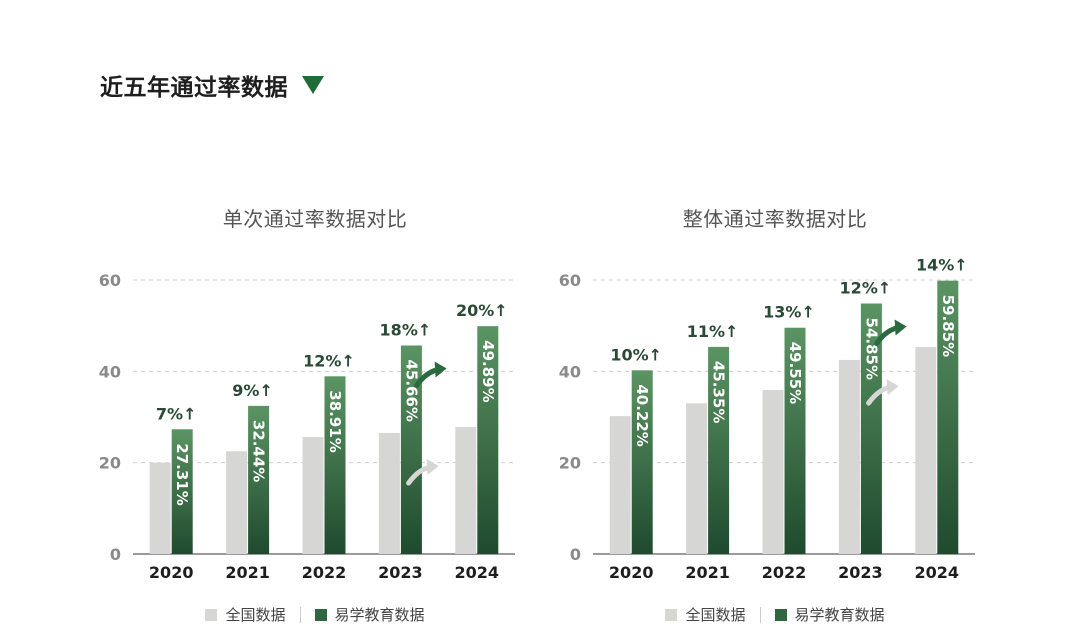 The image size is (1072, 635). I want to click on data-label-2022: 49.55%, so click(795, 373).